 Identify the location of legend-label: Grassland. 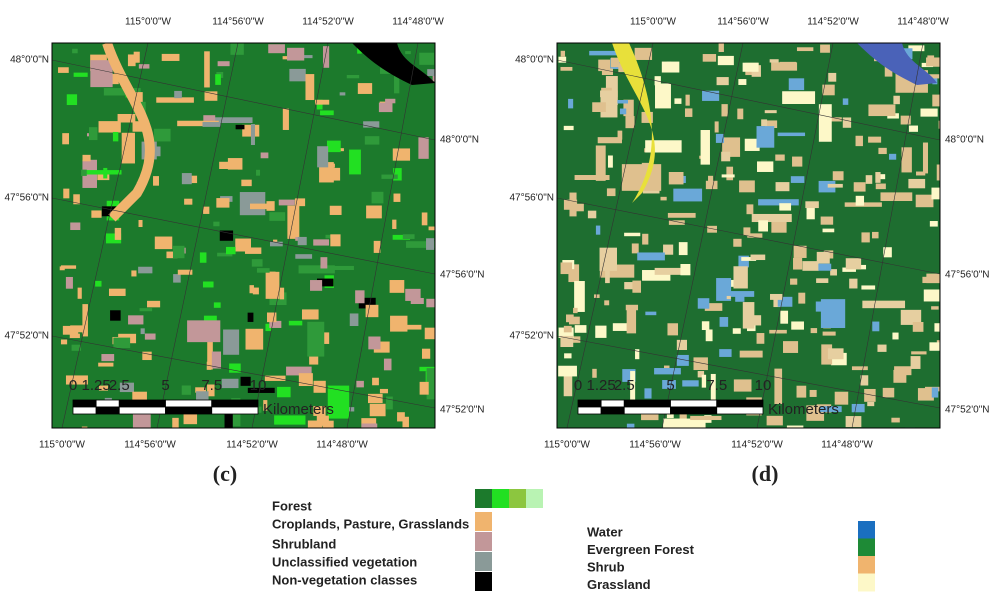
(619, 584).